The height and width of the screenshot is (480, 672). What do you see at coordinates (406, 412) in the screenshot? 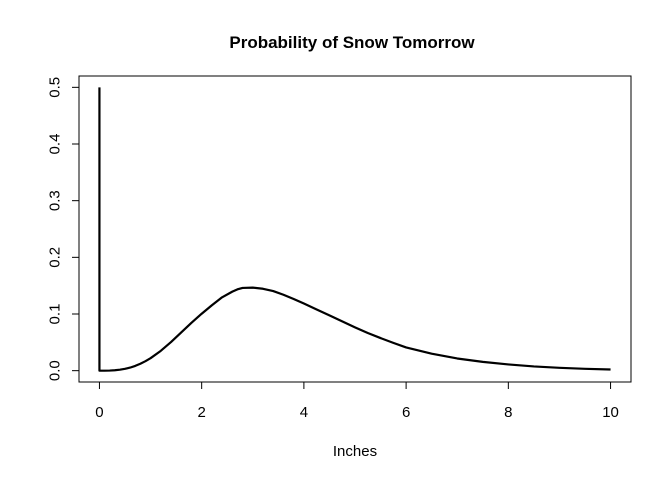
I see `x-tick-label: 6` at bounding box center [406, 412].